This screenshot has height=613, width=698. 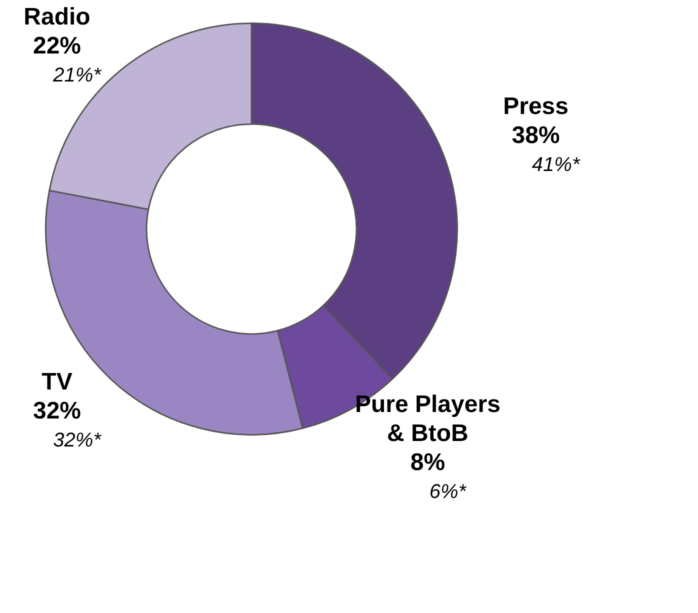 I want to click on text: 41%*, so click(x=556, y=165).